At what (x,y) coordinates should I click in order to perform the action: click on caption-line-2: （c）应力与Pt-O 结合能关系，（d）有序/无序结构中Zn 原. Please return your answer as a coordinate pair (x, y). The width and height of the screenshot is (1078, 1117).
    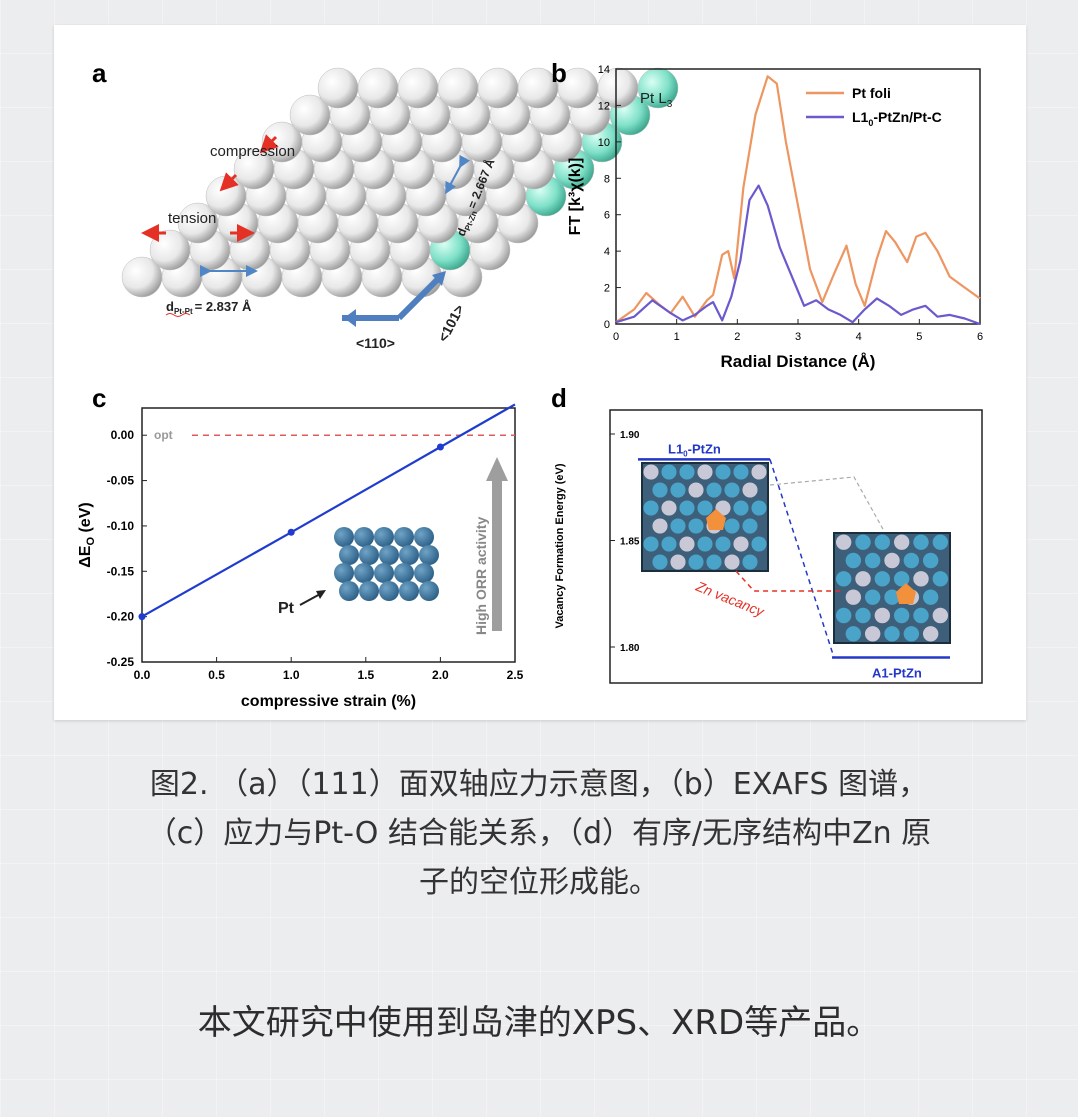
    Looking at the image, I should click on (539, 833).